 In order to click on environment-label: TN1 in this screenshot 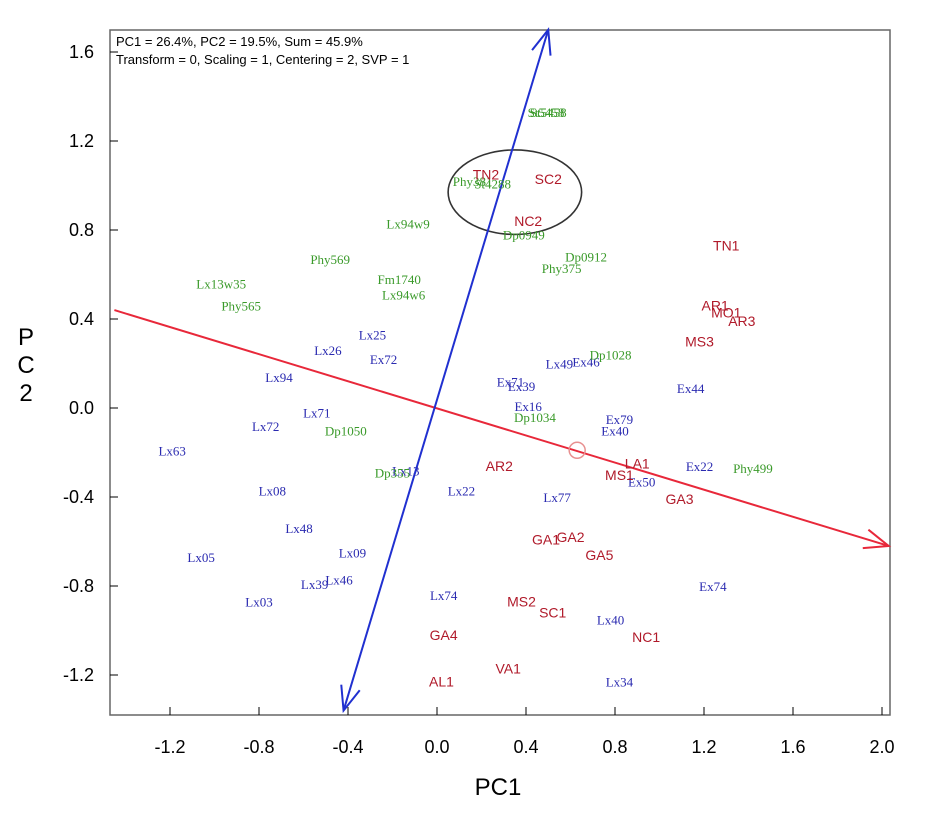, I will do `click(726, 246)`.